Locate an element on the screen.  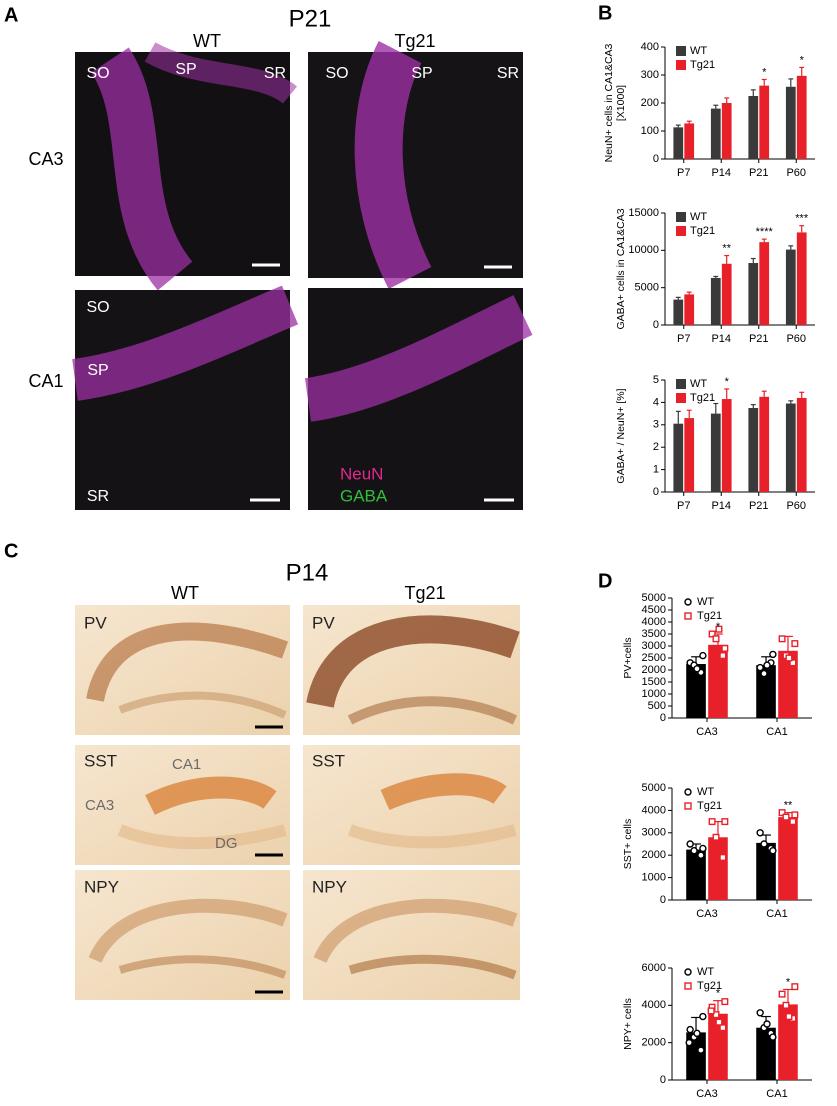
column-label: WT is located at coordinates (185, 593).